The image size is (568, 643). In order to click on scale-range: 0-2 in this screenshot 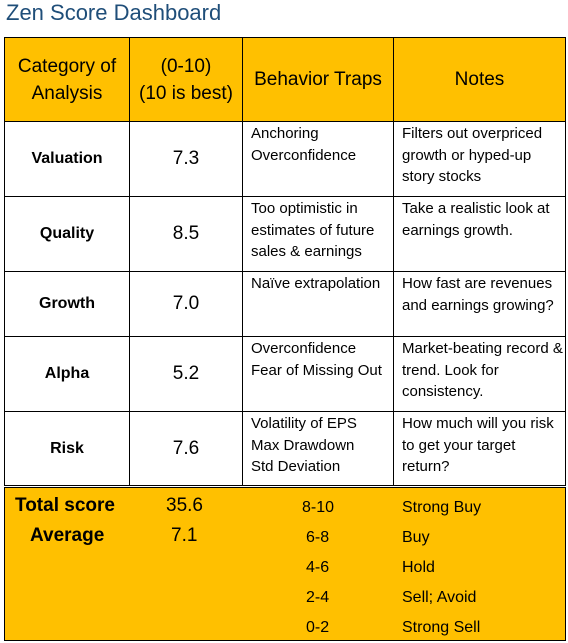, I will do `click(318, 627)`.